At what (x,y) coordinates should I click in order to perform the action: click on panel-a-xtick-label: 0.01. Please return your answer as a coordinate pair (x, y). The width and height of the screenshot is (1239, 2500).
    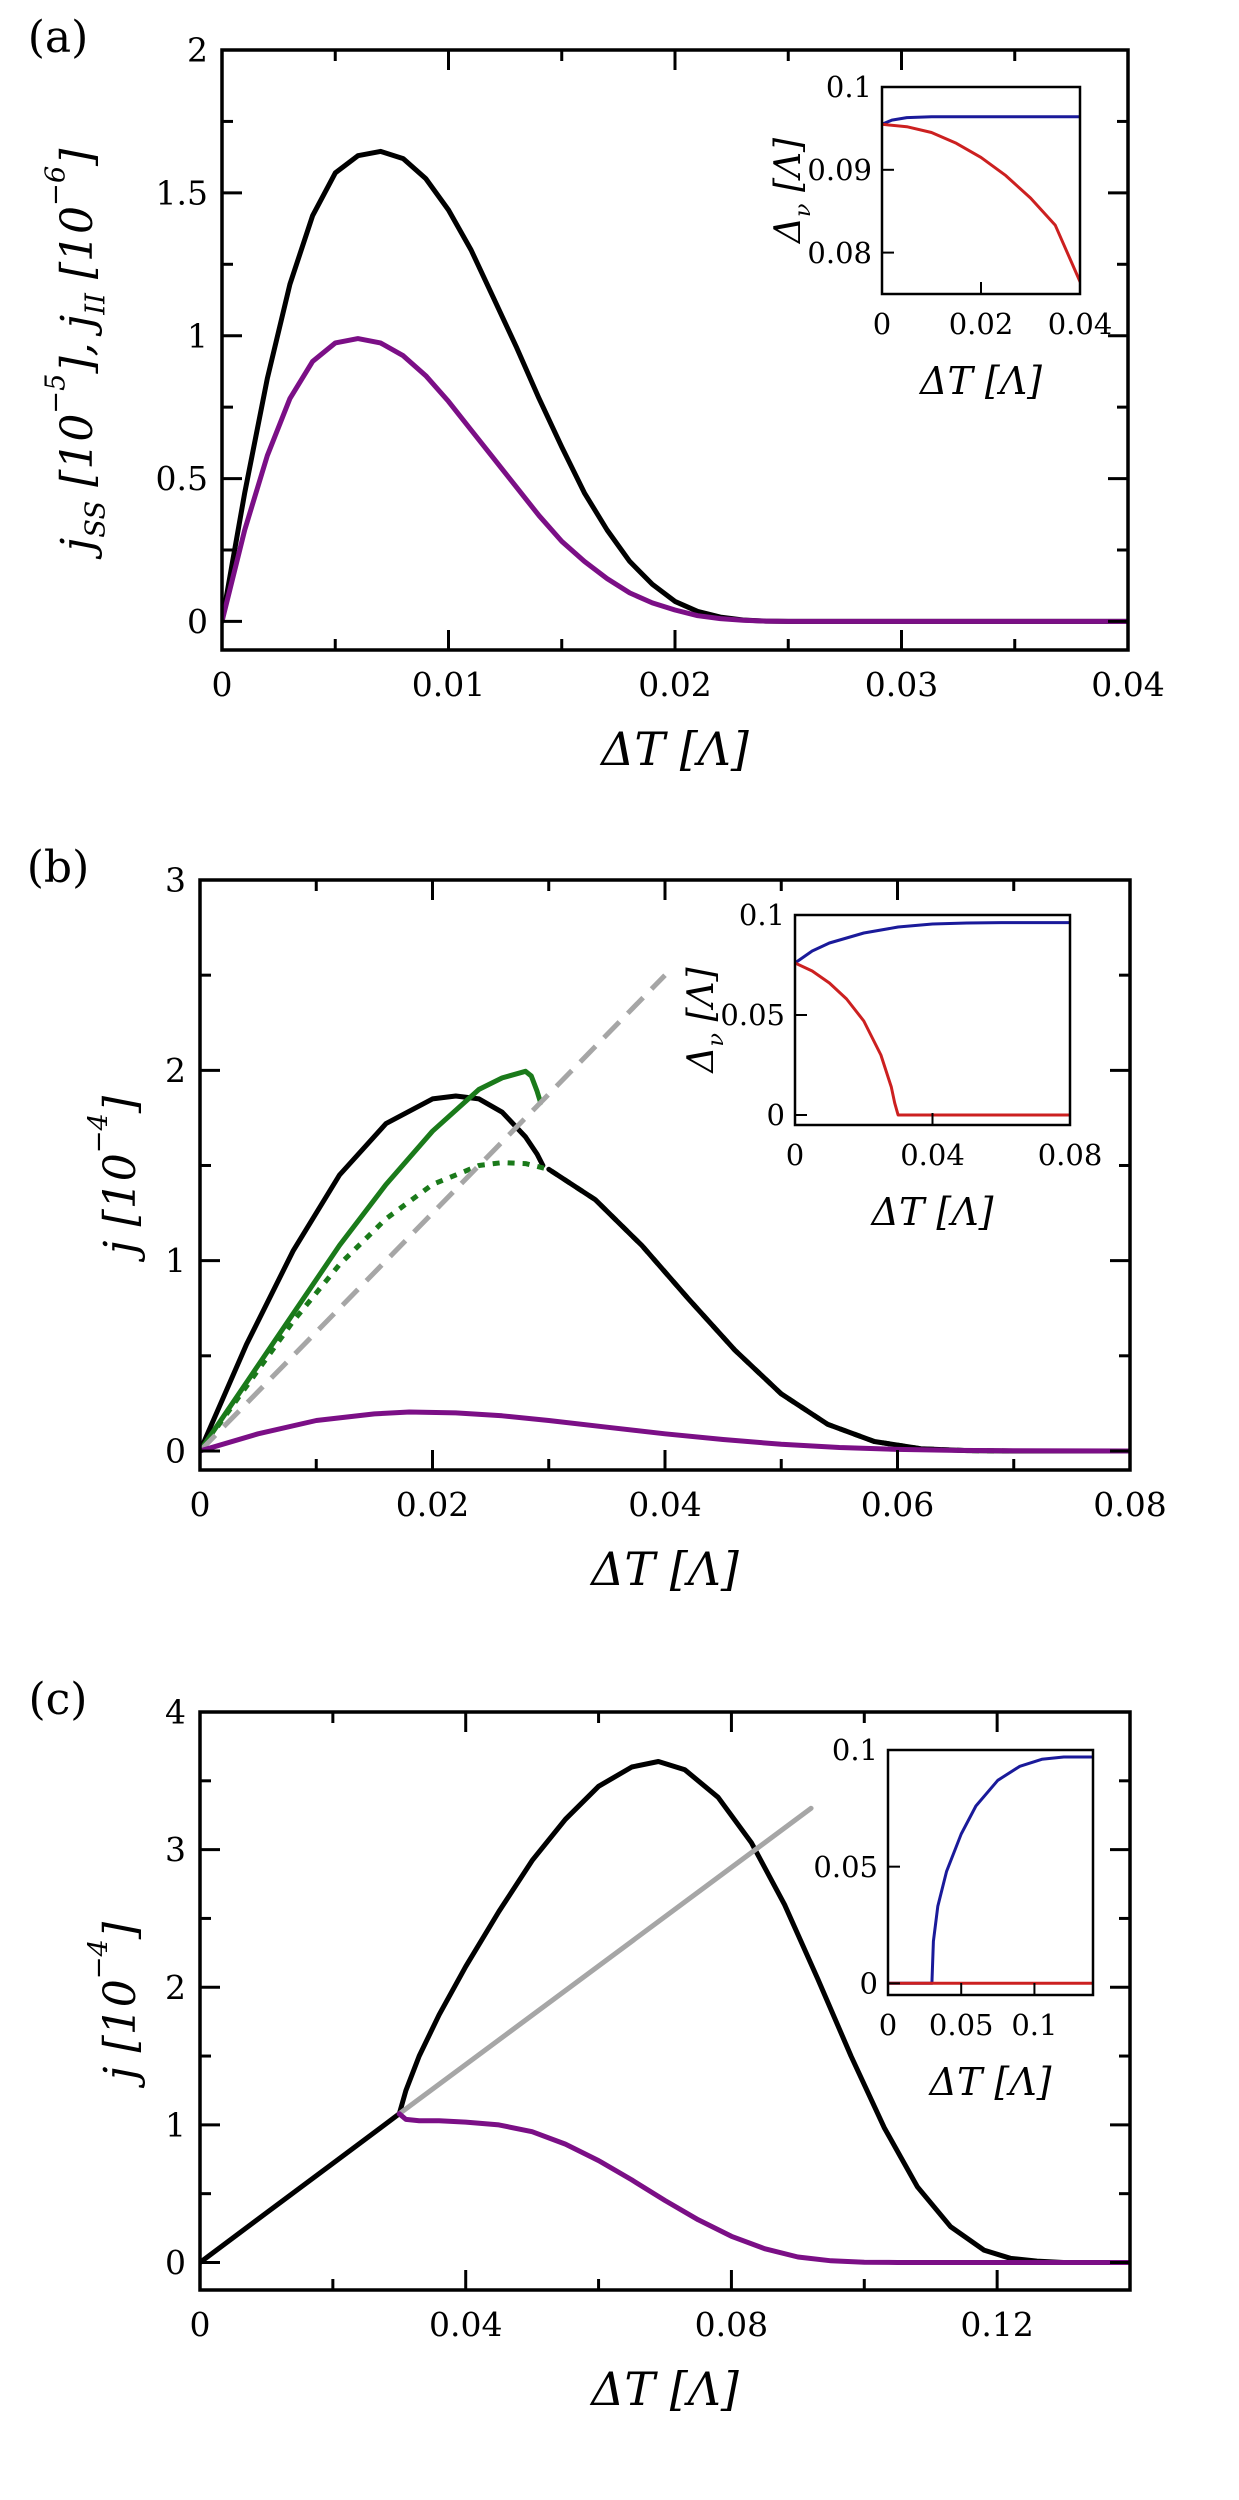
    Looking at the image, I should click on (448, 684).